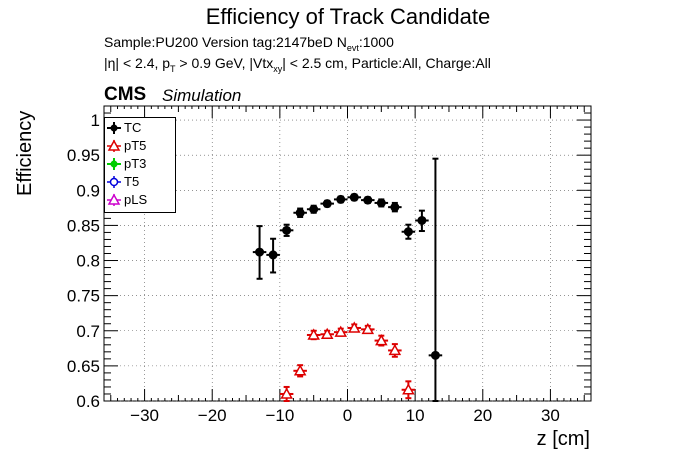  I want to click on x-tick-label: 20, so click(482, 415).